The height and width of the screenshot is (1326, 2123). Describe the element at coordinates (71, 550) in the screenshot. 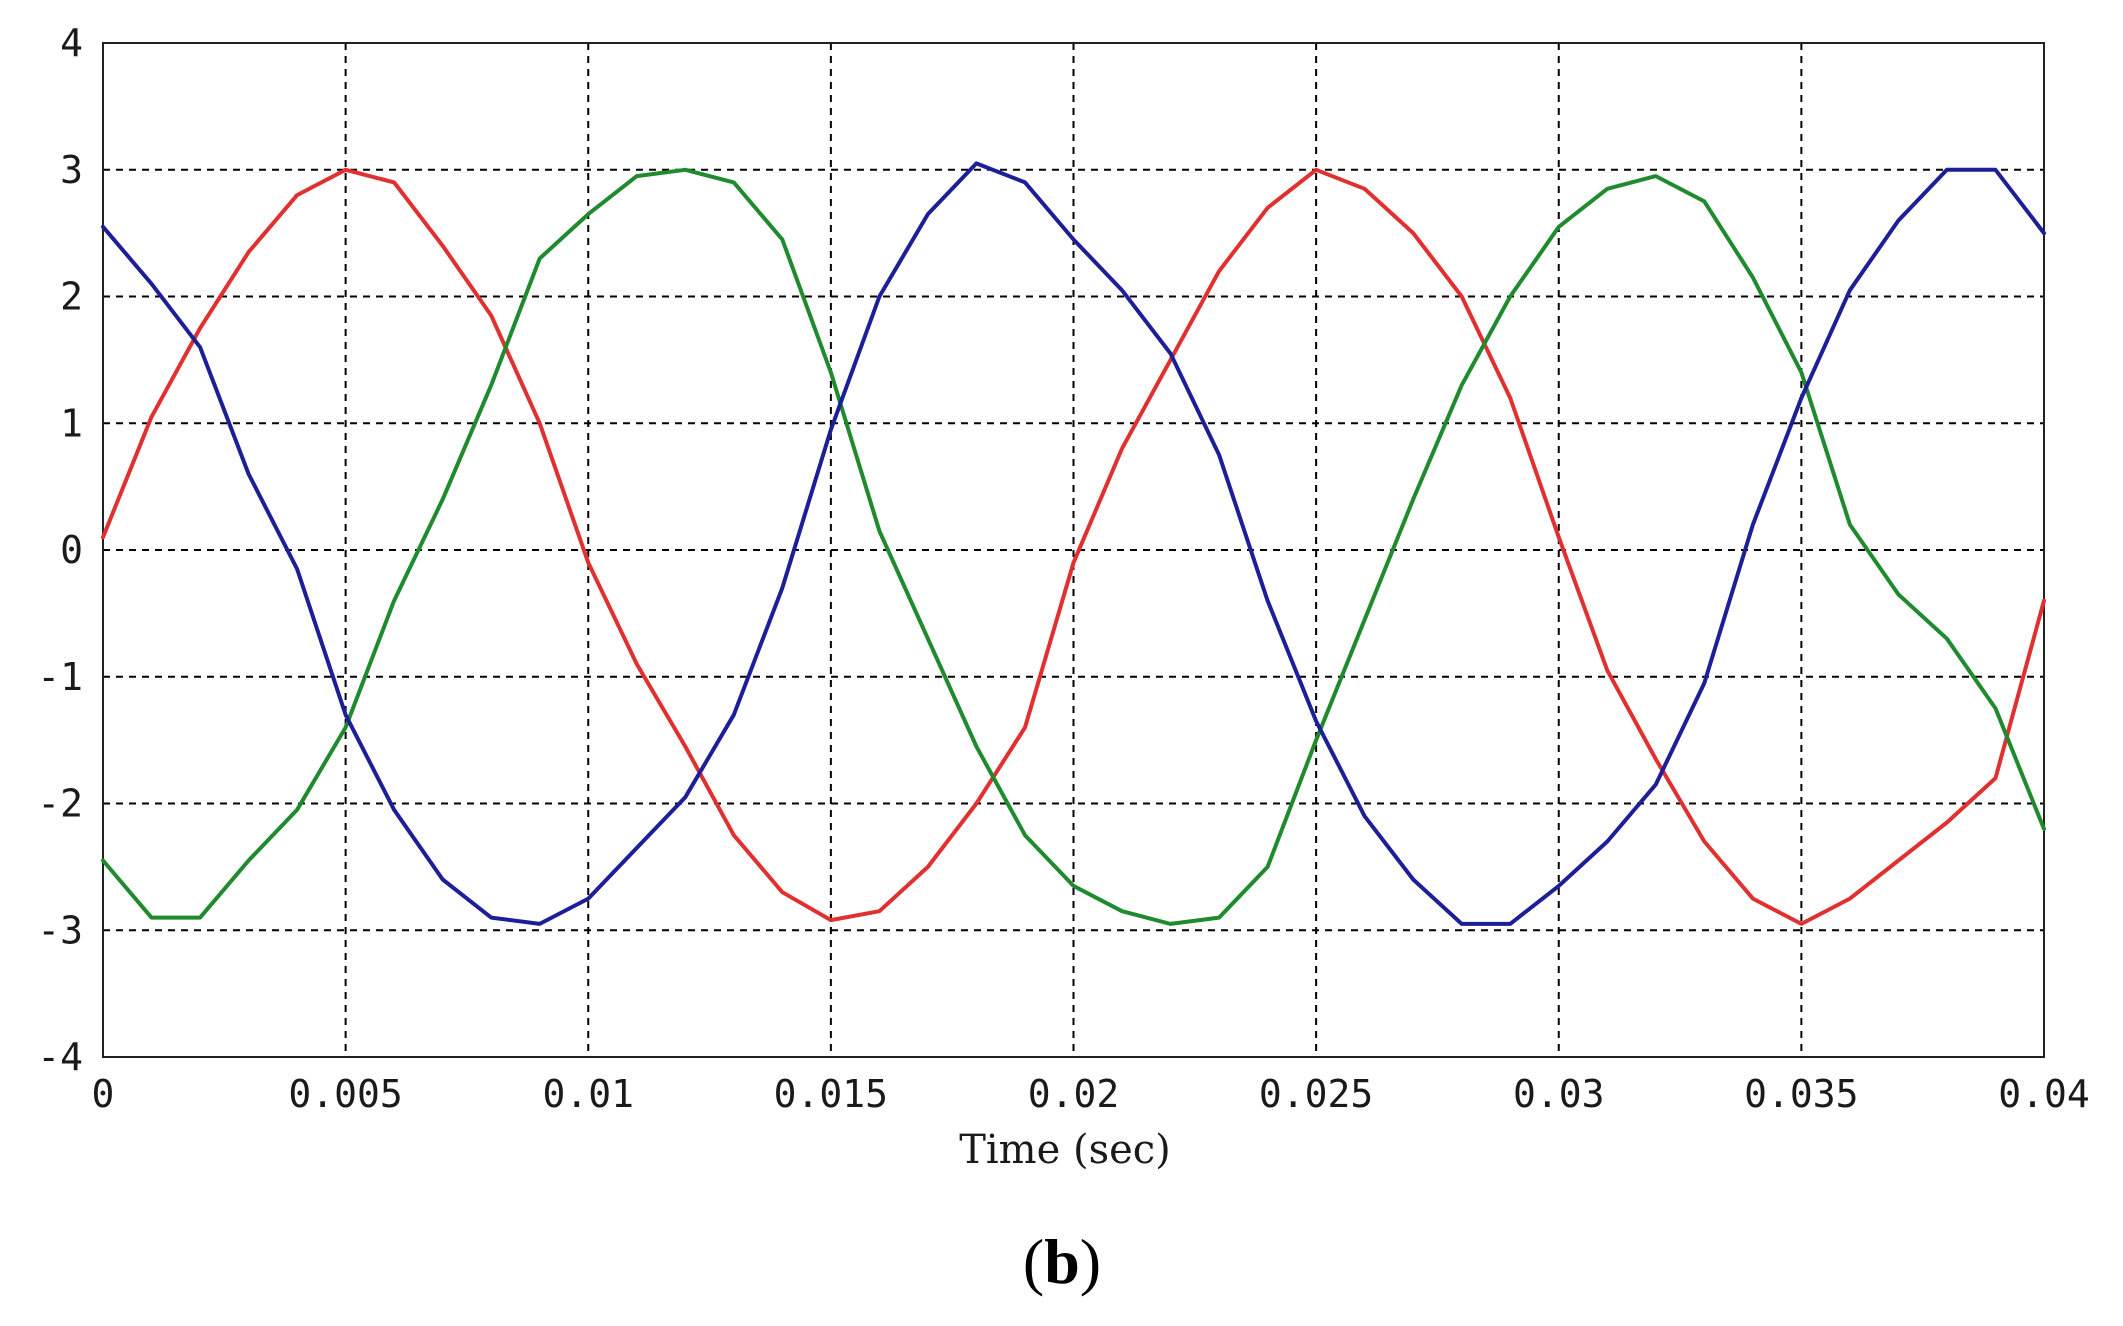

I see `y-tick-label: 0` at that location.